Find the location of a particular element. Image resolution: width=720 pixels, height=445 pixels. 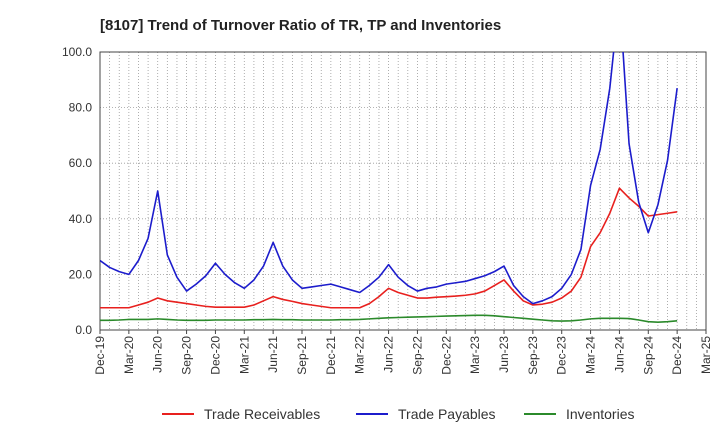

y-tick-label: 60.0 is located at coordinates (81, 163).